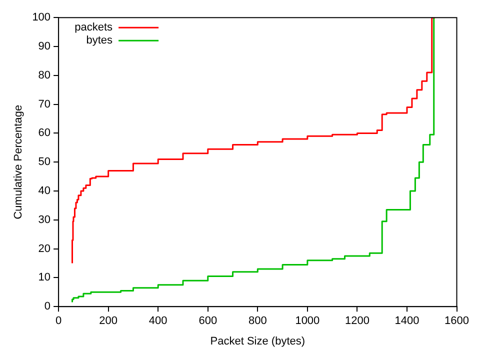  What do you see at coordinates (158, 321) in the screenshot?
I see `x-tick-label: 400` at bounding box center [158, 321].